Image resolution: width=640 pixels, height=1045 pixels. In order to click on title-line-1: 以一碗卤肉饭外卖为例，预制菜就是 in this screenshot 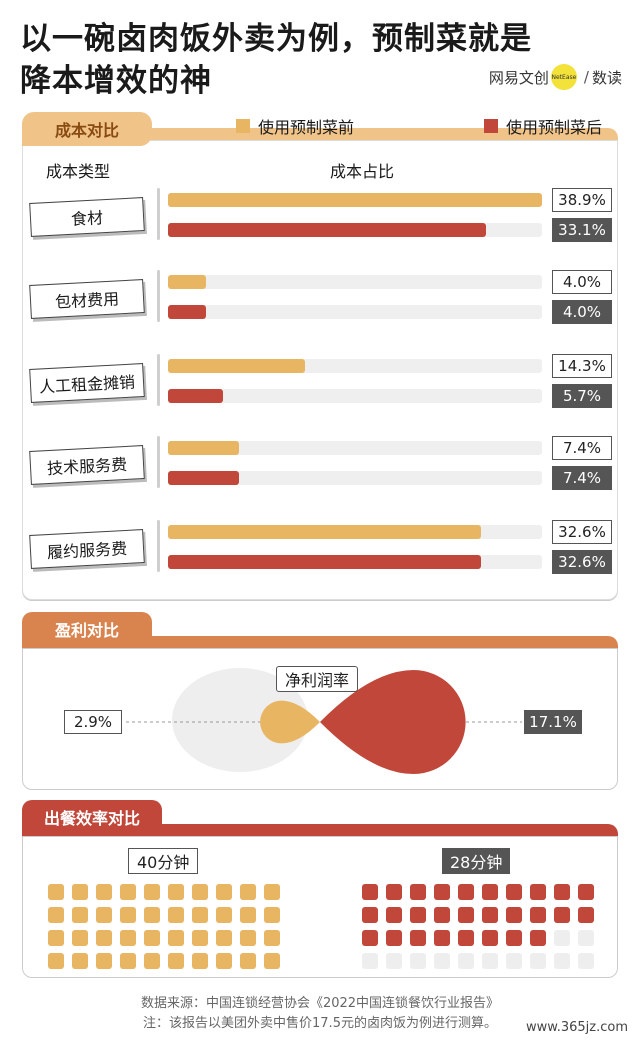, I will do `click(276, 39)`.